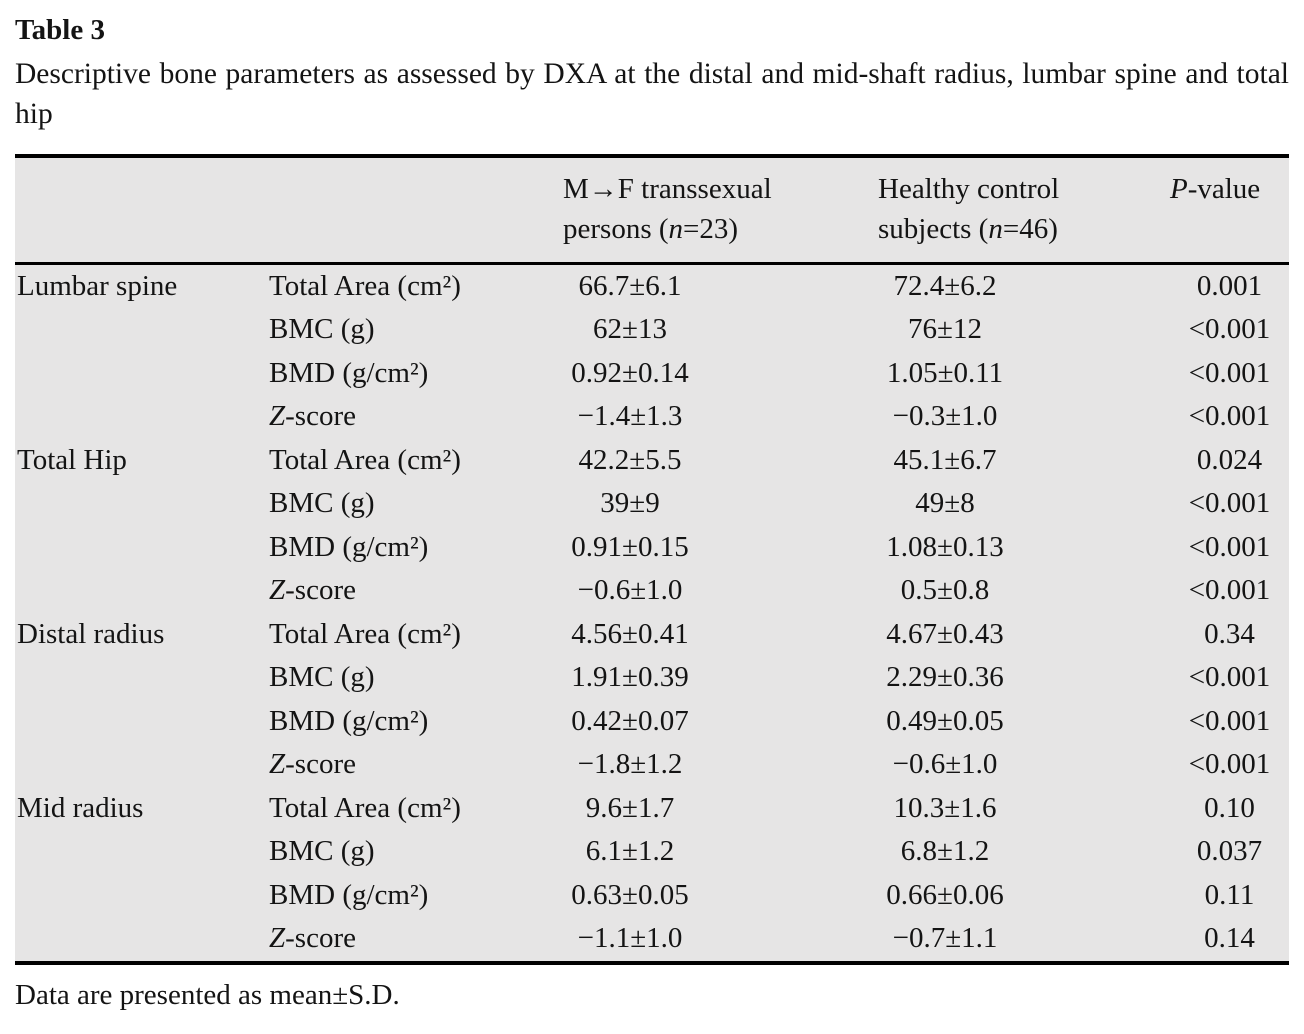  What do you see at coordinates (630, 503) in the screenshot?
I see `mean-sd-value: 39±9` at bounding box center [630, 503].